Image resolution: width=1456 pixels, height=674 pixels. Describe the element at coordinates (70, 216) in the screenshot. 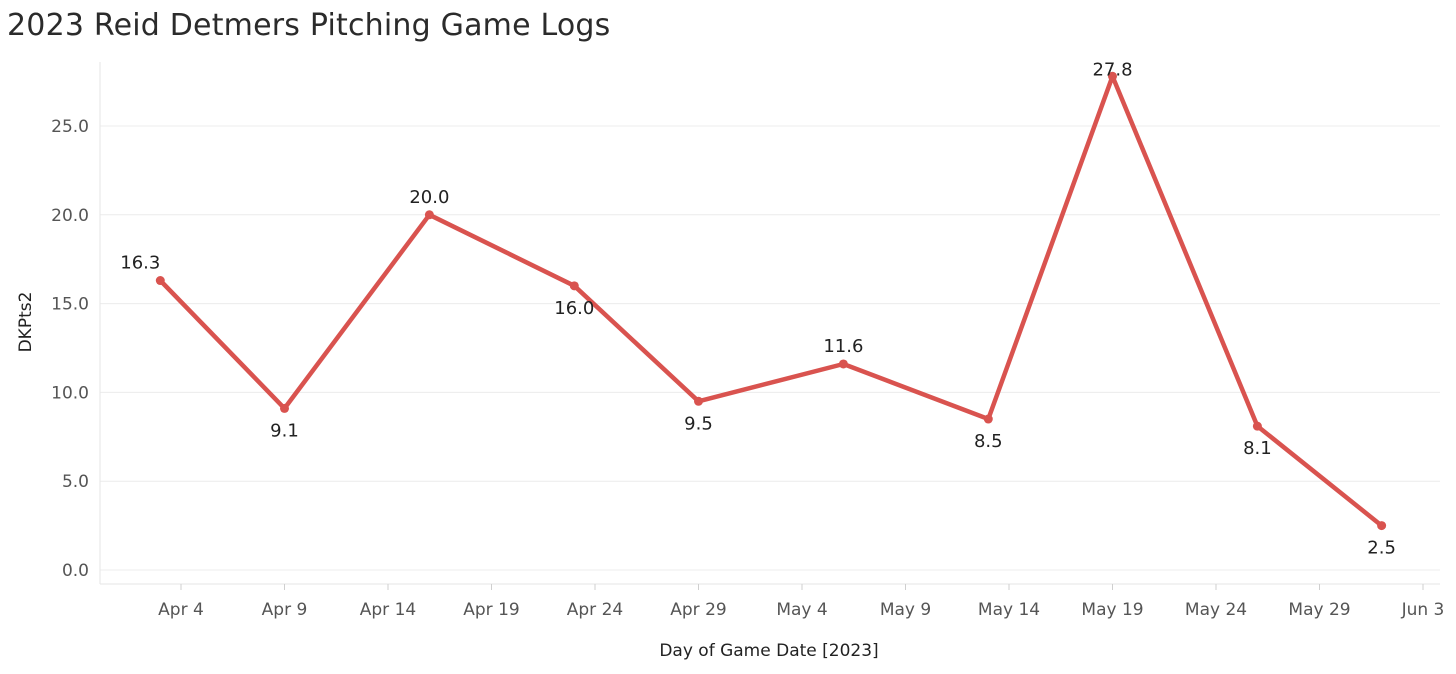

I see `y-tick-label: 20.0` at that location.